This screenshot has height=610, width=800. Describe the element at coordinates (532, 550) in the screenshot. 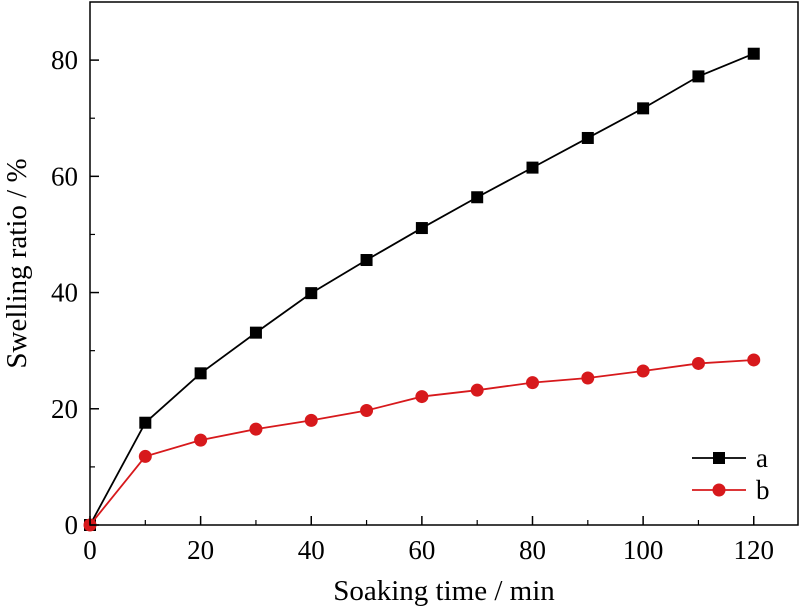

I see `x-tick-label: 80` at that location.